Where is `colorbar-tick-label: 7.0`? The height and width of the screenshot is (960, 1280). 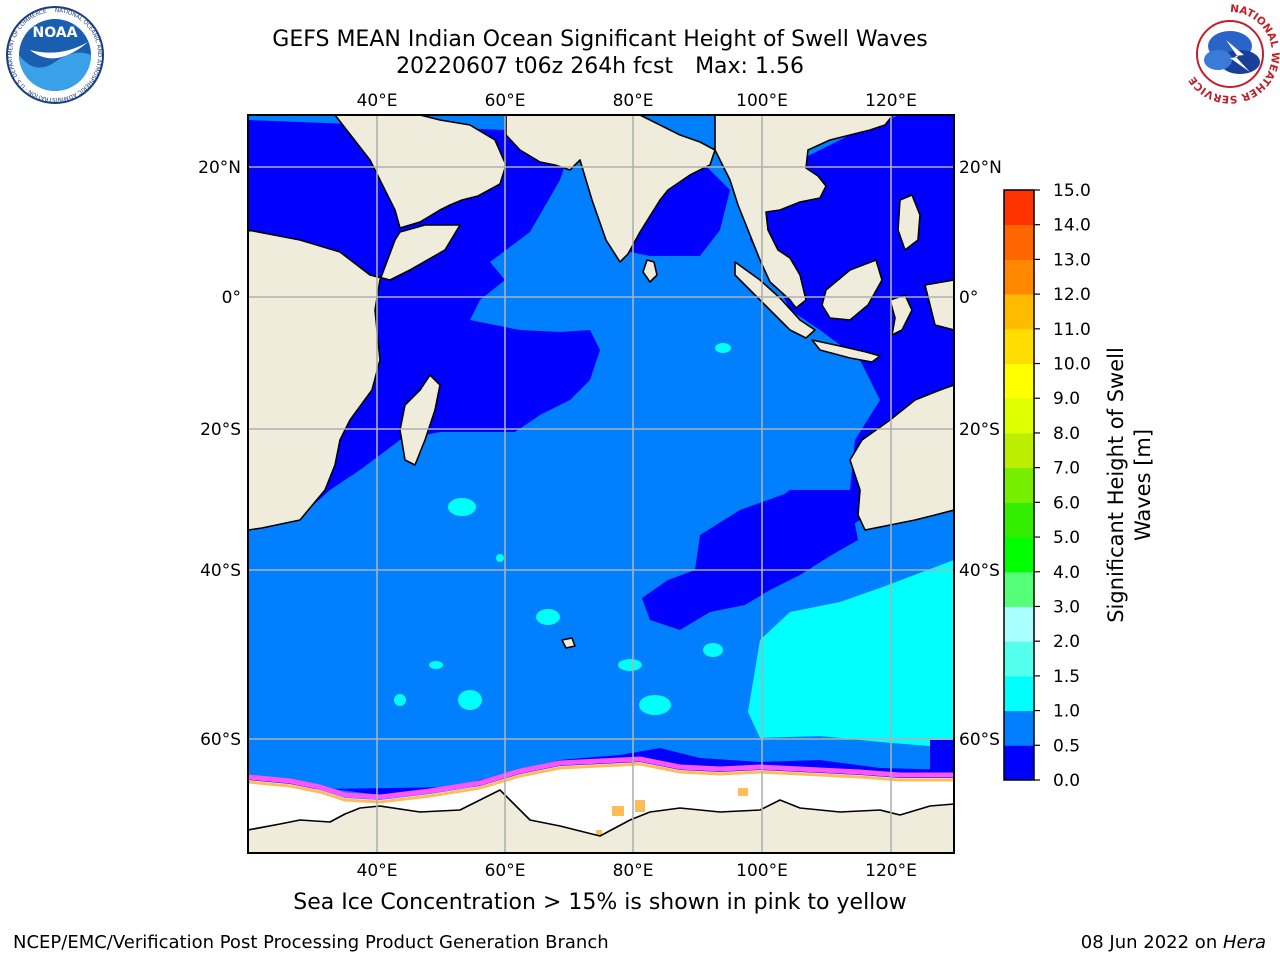
colorbar-tick-label: 7.0 is located at coordinates (1066, 469).